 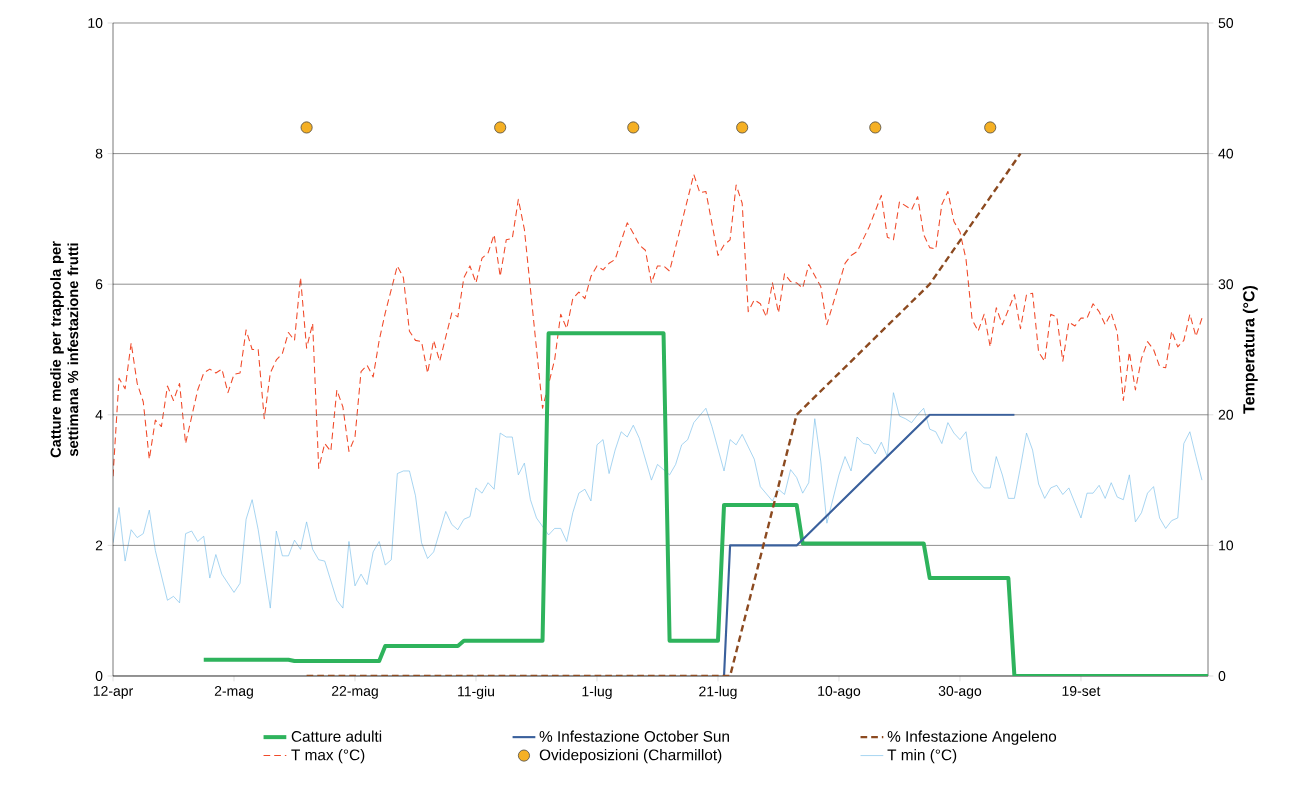 What do you see at coordinates (597, 693) in the screenshot?
I see `x-tick-label: 1-lug` at bounding box center [597, 693].